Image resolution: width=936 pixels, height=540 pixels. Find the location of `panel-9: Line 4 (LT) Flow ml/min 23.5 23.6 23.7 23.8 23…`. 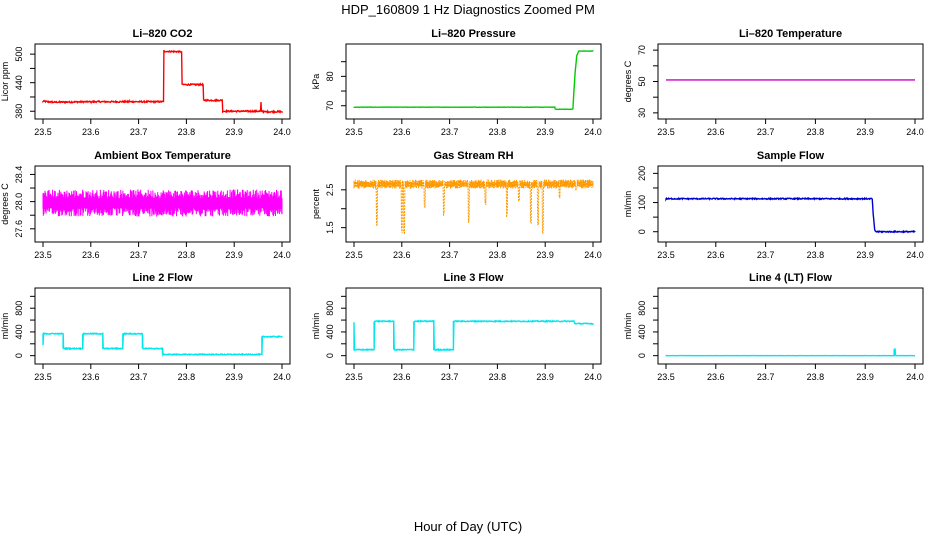

panel-9: Line 4 (LT) Flow ml/min 23.5 23.6 23.7 23.8 23… is located at coordinates (773, 327).